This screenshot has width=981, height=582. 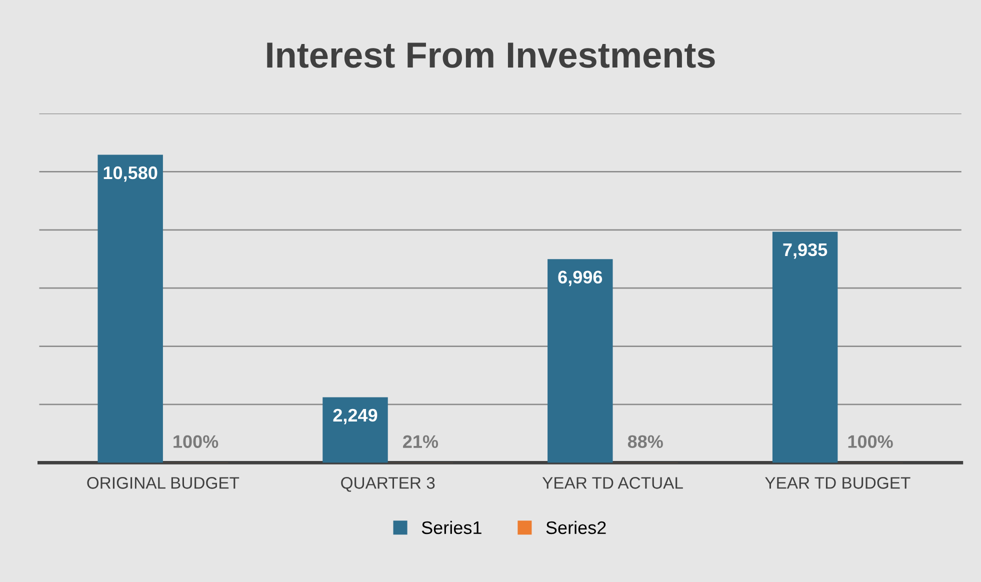 I want to click on x-tick-label: QUARTER 3, so click(x=388, y=484).